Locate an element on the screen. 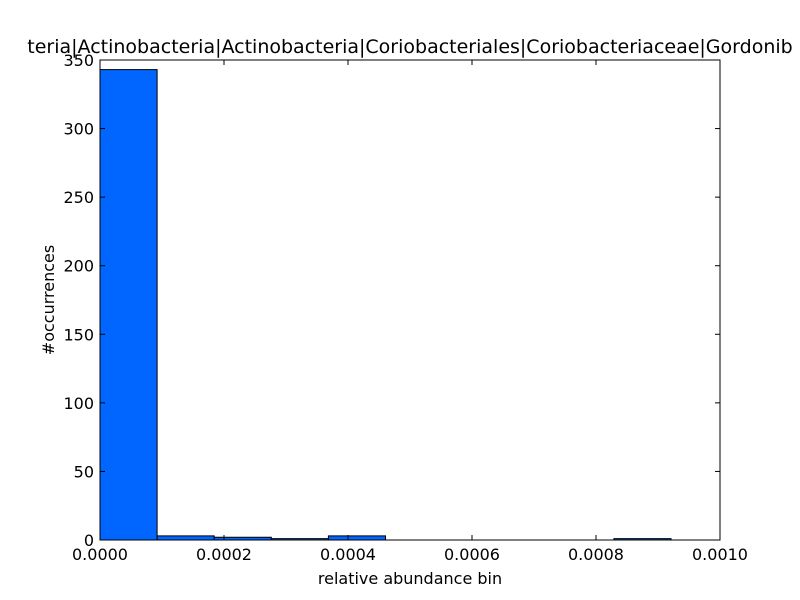  x-axis-label: relative abundance bin is located at coordinates (410, 578).